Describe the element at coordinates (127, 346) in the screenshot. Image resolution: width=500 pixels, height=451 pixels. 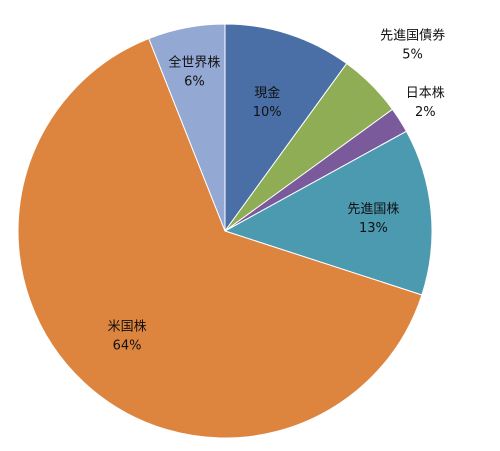
I see `slice-label-value-4: 64%` at that location.